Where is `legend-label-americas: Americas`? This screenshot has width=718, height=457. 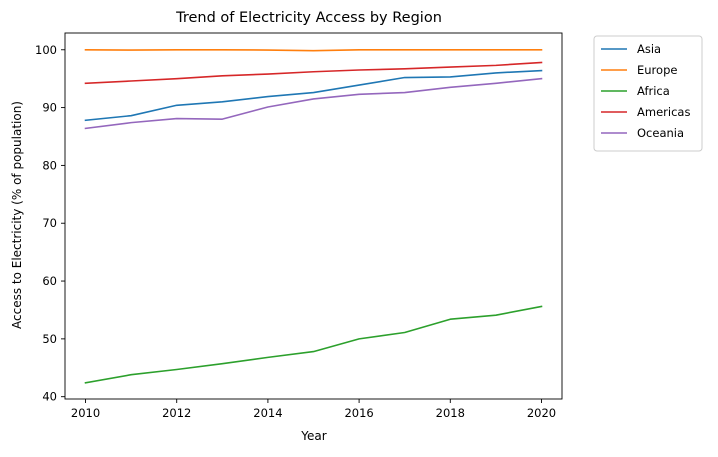
legend-label-americas: Americas is located at coordinates (663, 112).